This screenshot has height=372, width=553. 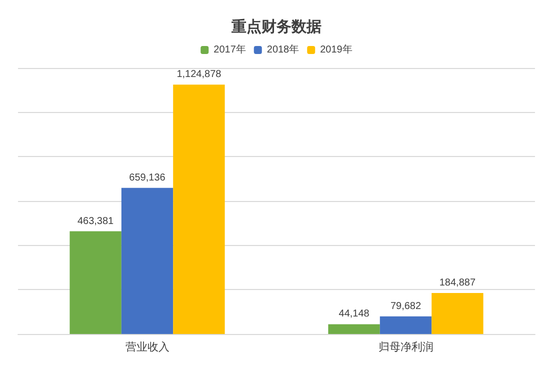 What do you see at coordinates (457, 283) in the screenshot?
I see `data-label: 184,887` at bounding box center [457, 283].